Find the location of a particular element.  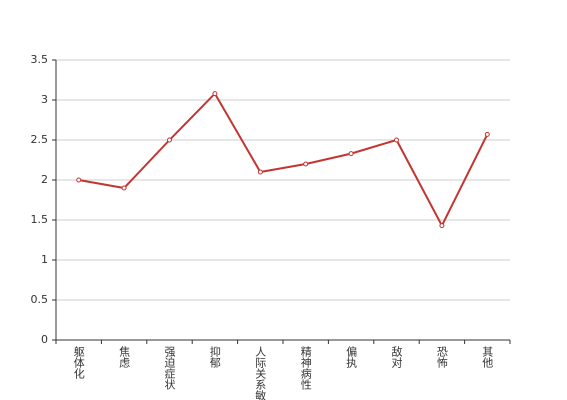

x-tick-label: 强迫症状 is located at coordinates (169, 368).